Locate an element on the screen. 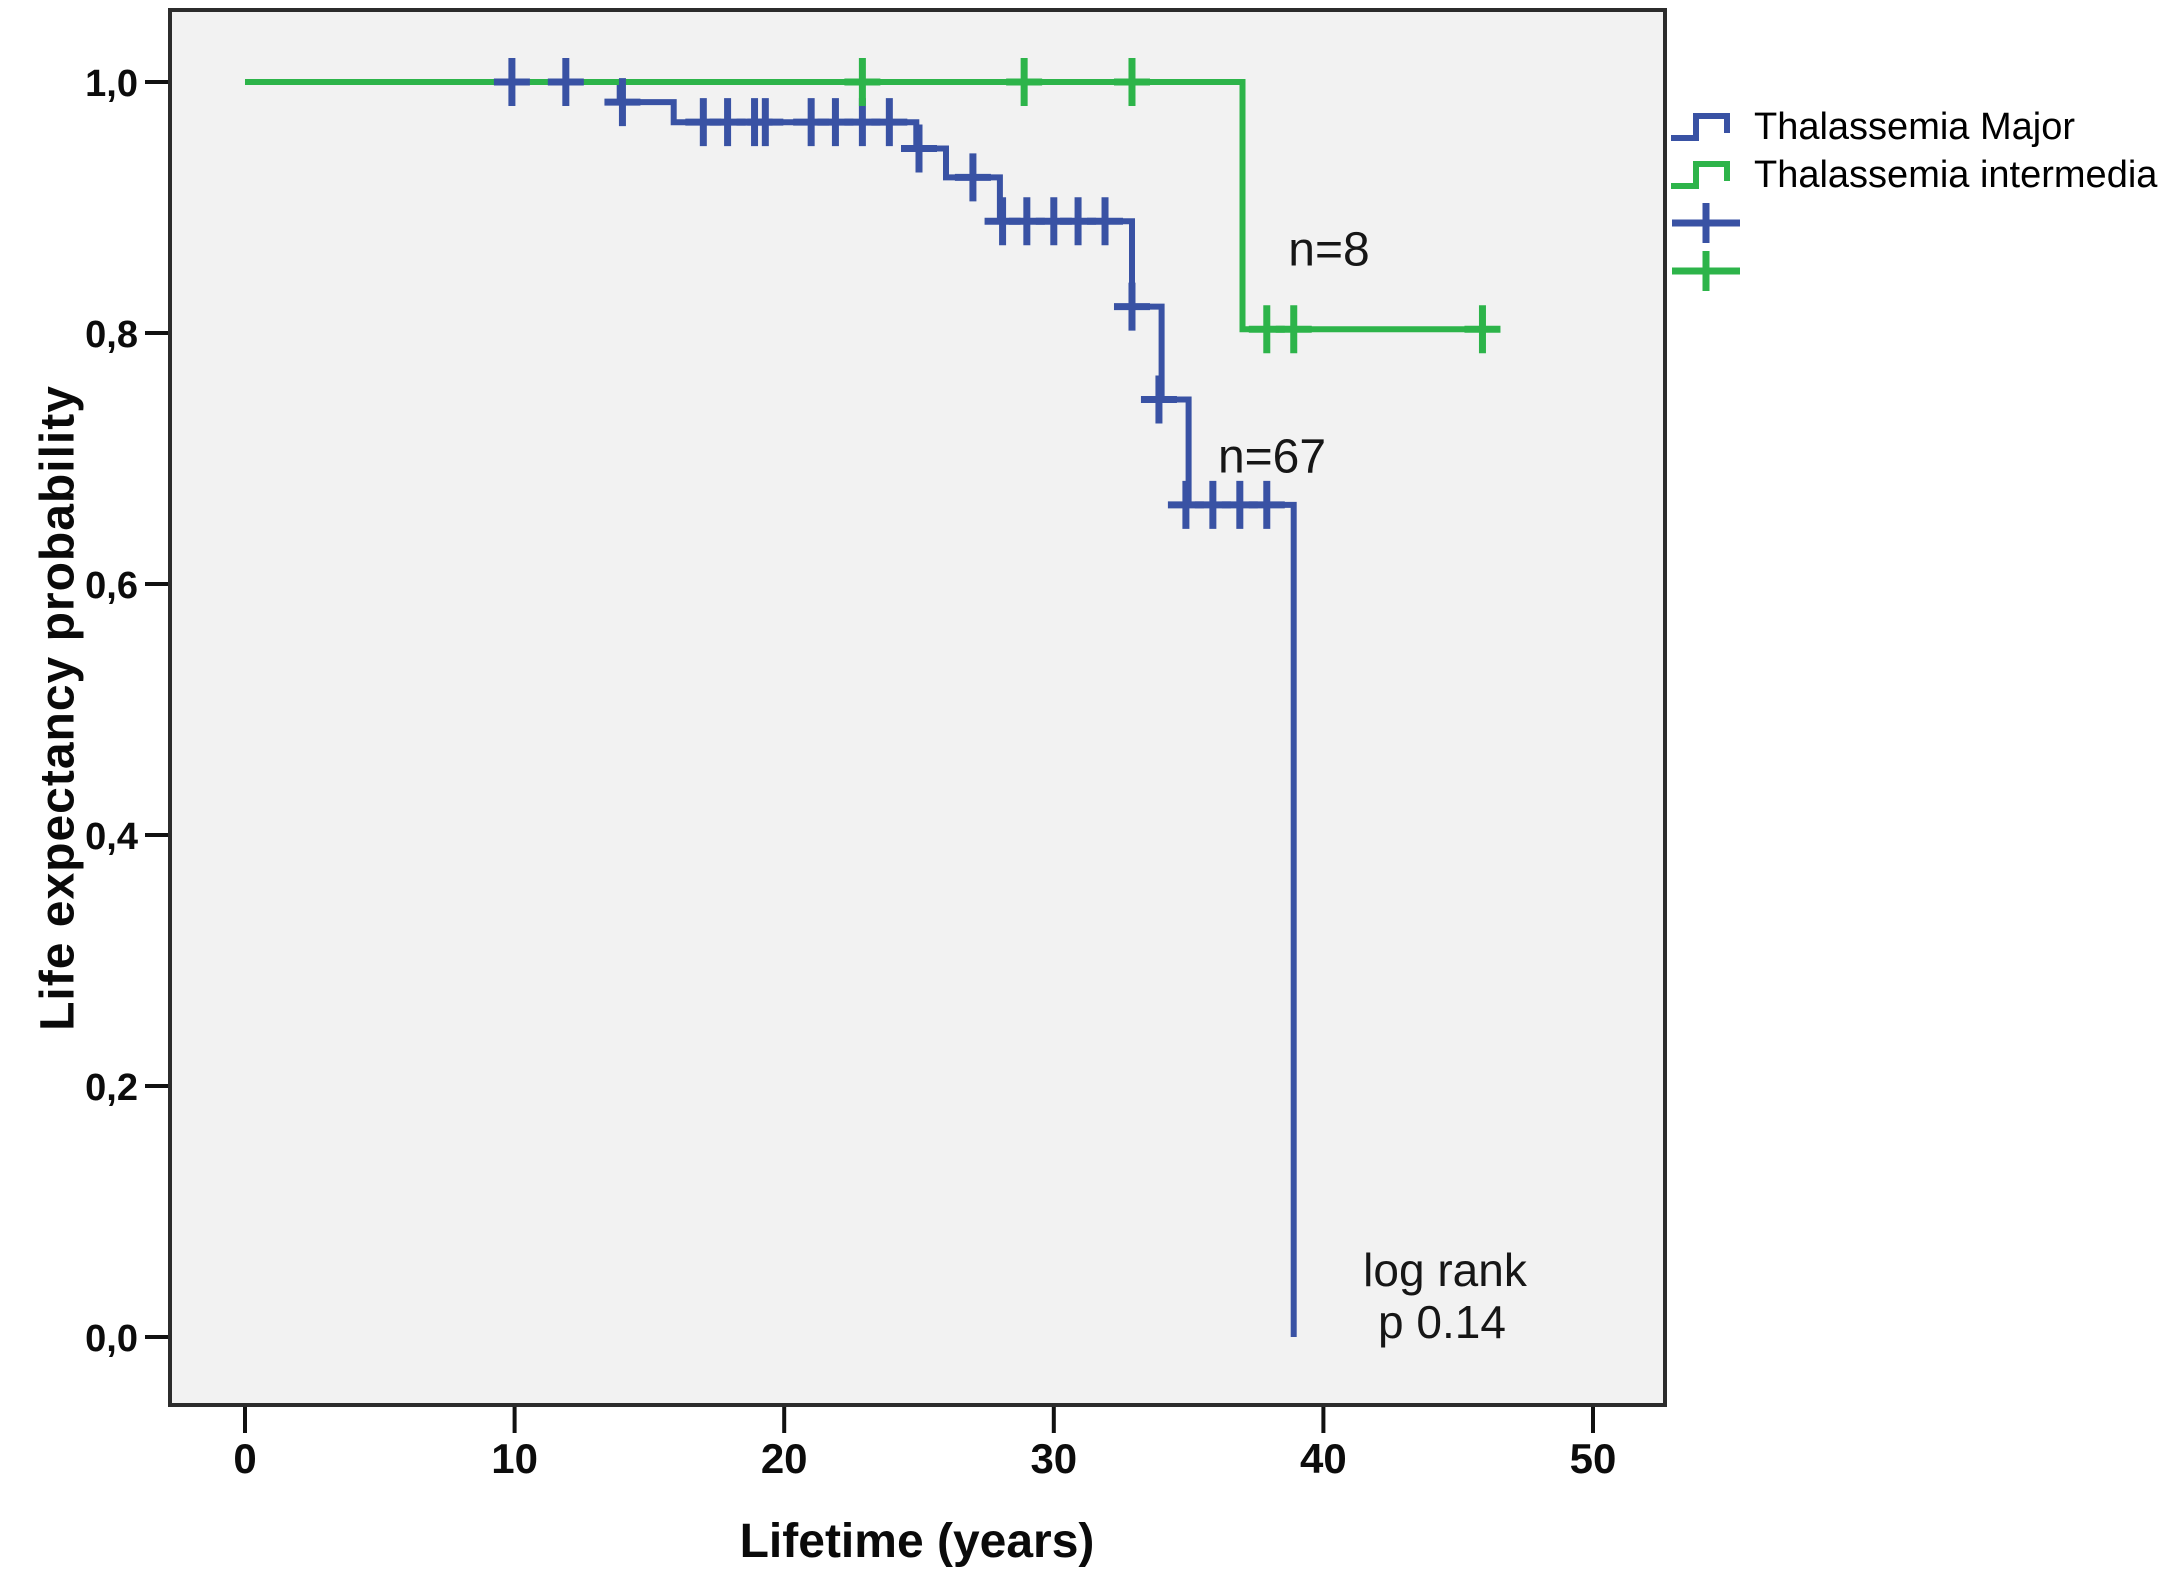 The height and width of the screenshot is (1577, 2167). annotation-log-rank: log rank is located at coordinates (1445, 1270).